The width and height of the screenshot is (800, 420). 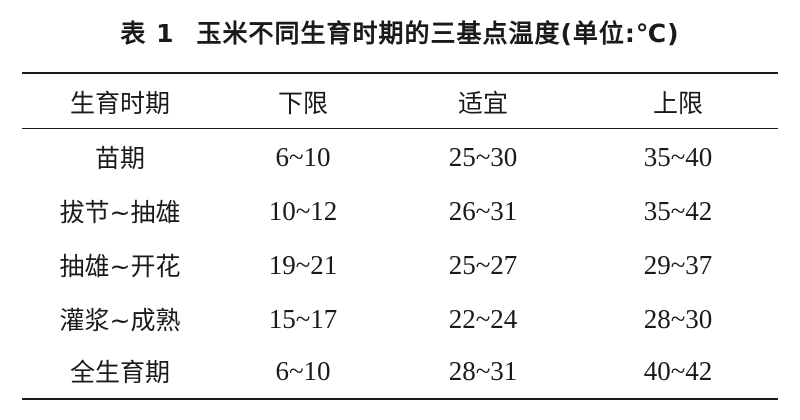 I want to click on table-header-row: 生育时期 下限 适宜 上限, so click(x=400, y=102).